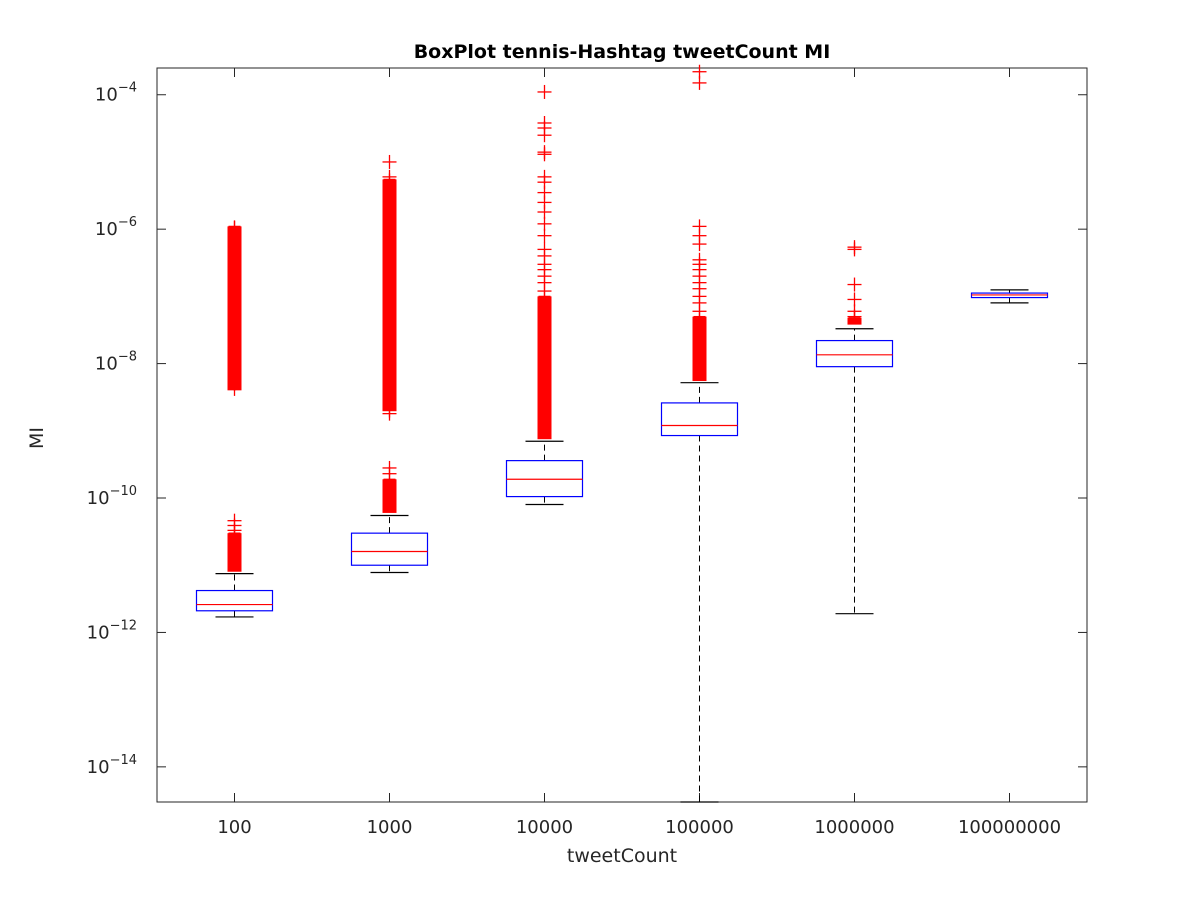 The width and height of the screenshot is (1200, 900). Describe the element at coordinates (116, 227) in the screenshot. I see `y-tick-label: 10⁻⁶` at that location.